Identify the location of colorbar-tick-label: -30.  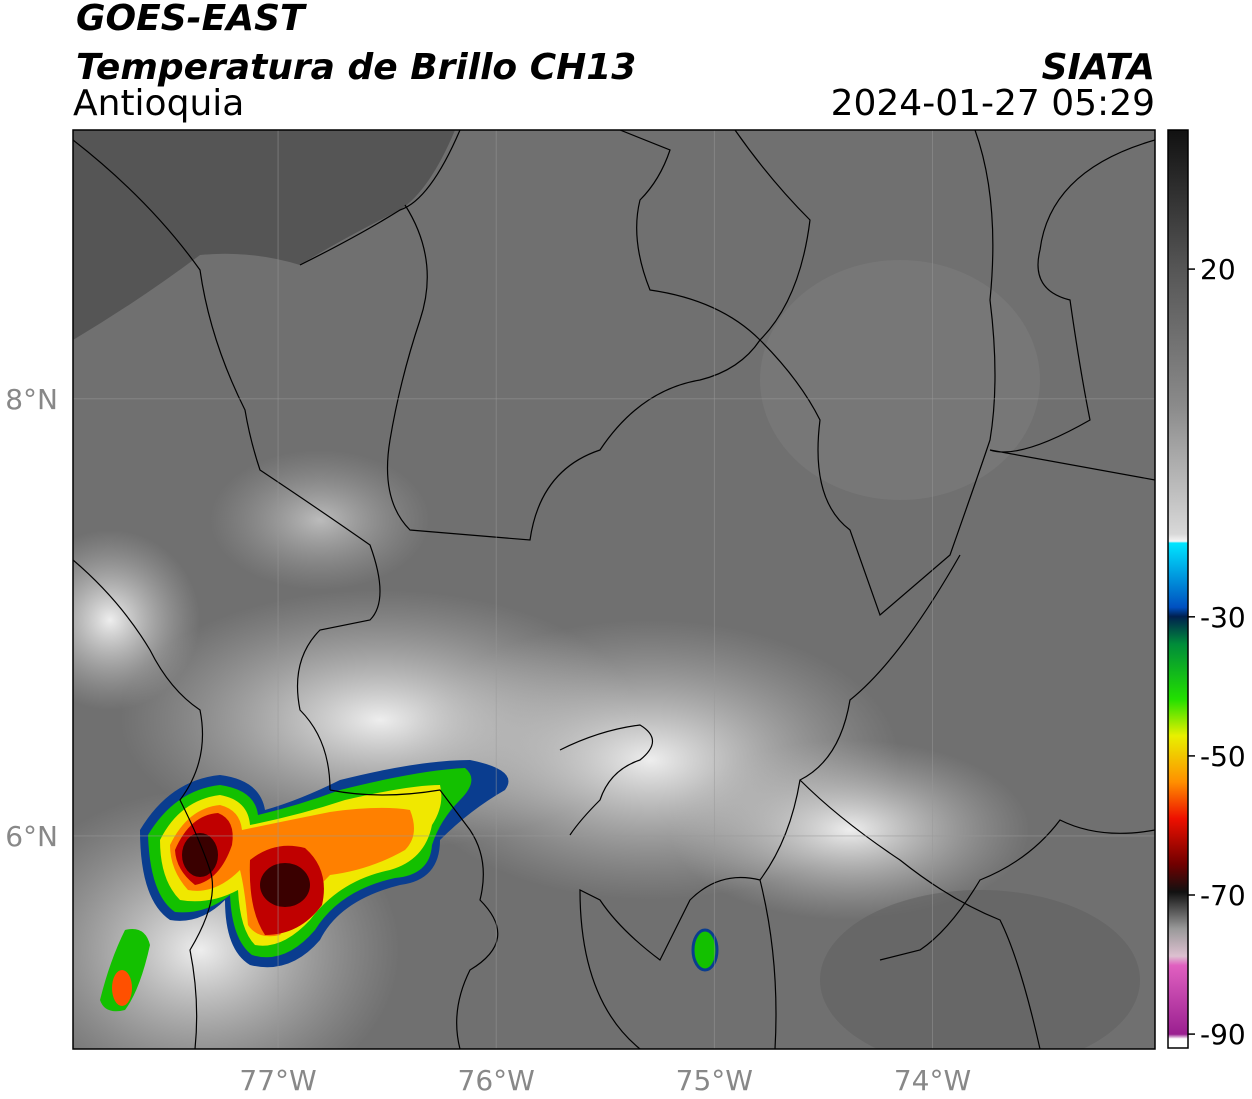
(1223, 617).